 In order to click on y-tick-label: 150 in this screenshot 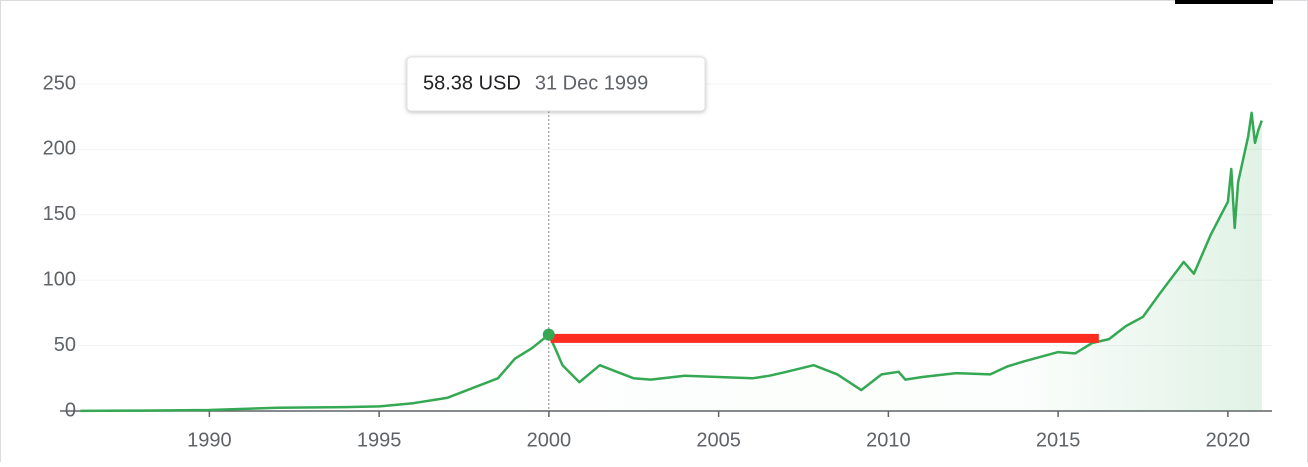, I will do `click(59, 214)`.